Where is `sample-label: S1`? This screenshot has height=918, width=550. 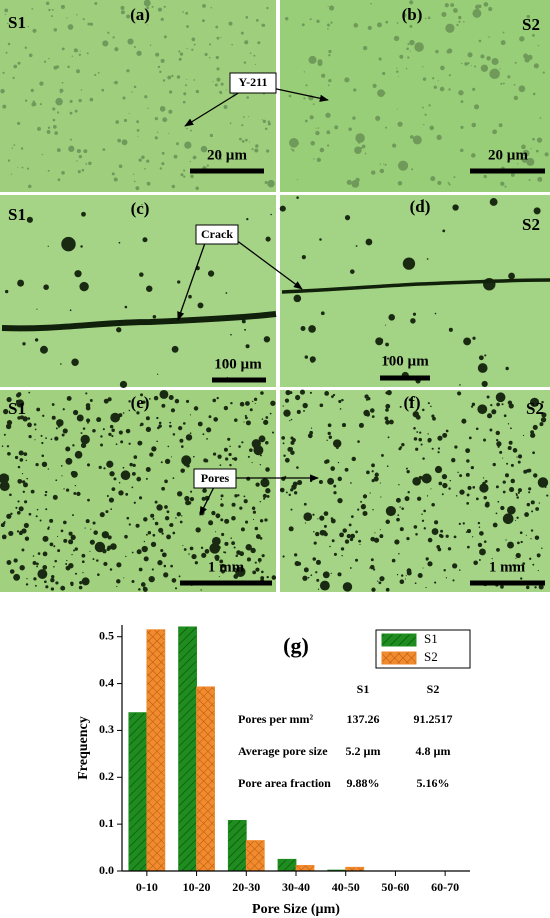
sample-label: S1 is located at coordinates (17, 214).